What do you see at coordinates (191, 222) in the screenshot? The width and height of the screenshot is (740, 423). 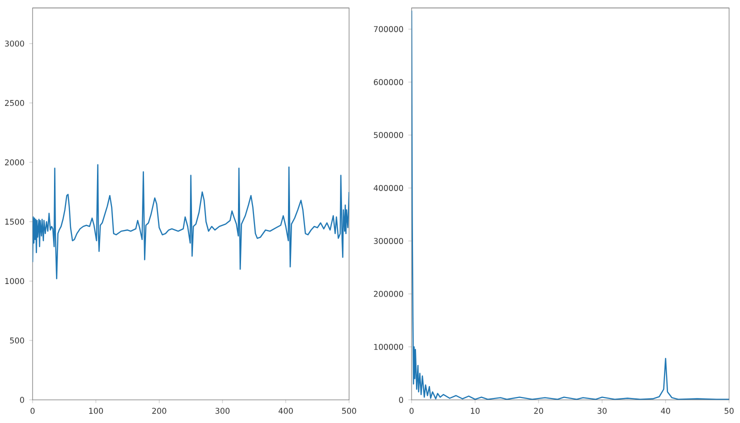 I see `line-series` at bounding box center [191, 222].